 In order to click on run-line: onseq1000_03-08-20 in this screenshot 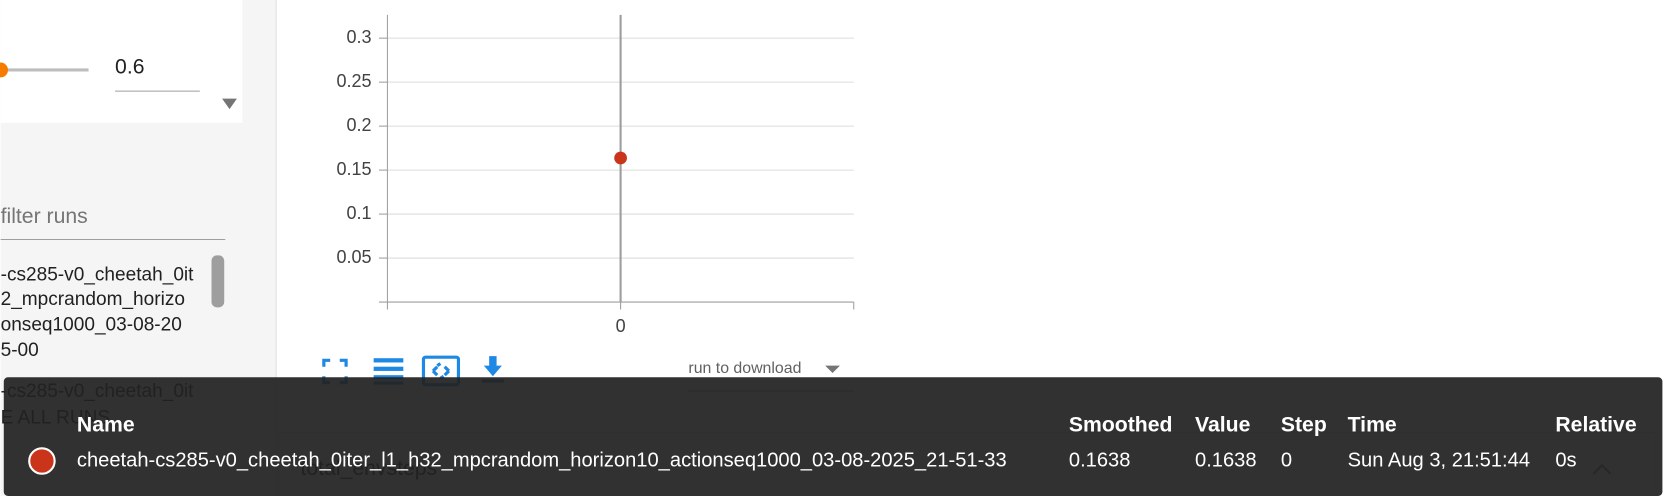, I will do `click(91, 324)`.